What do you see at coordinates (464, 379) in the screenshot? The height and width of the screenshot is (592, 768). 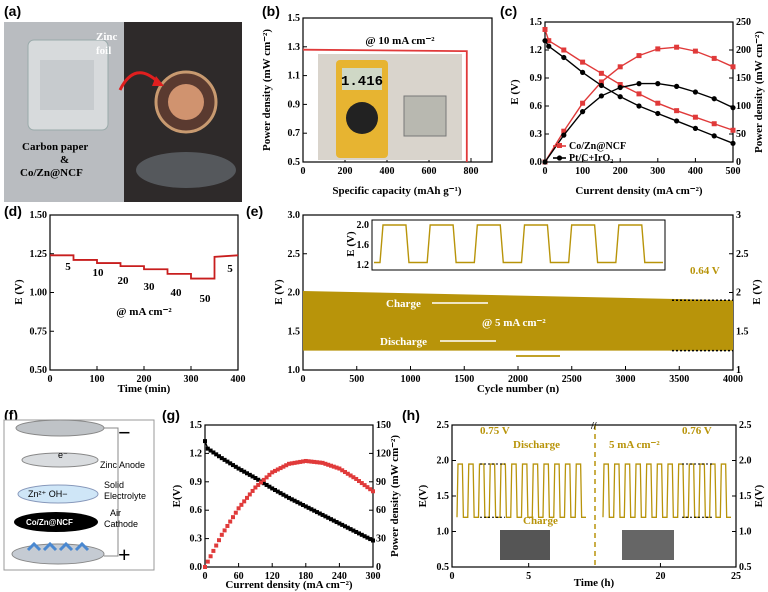 I see `chart-e-xtick-label: 1500` at bounding box center [464, 379].